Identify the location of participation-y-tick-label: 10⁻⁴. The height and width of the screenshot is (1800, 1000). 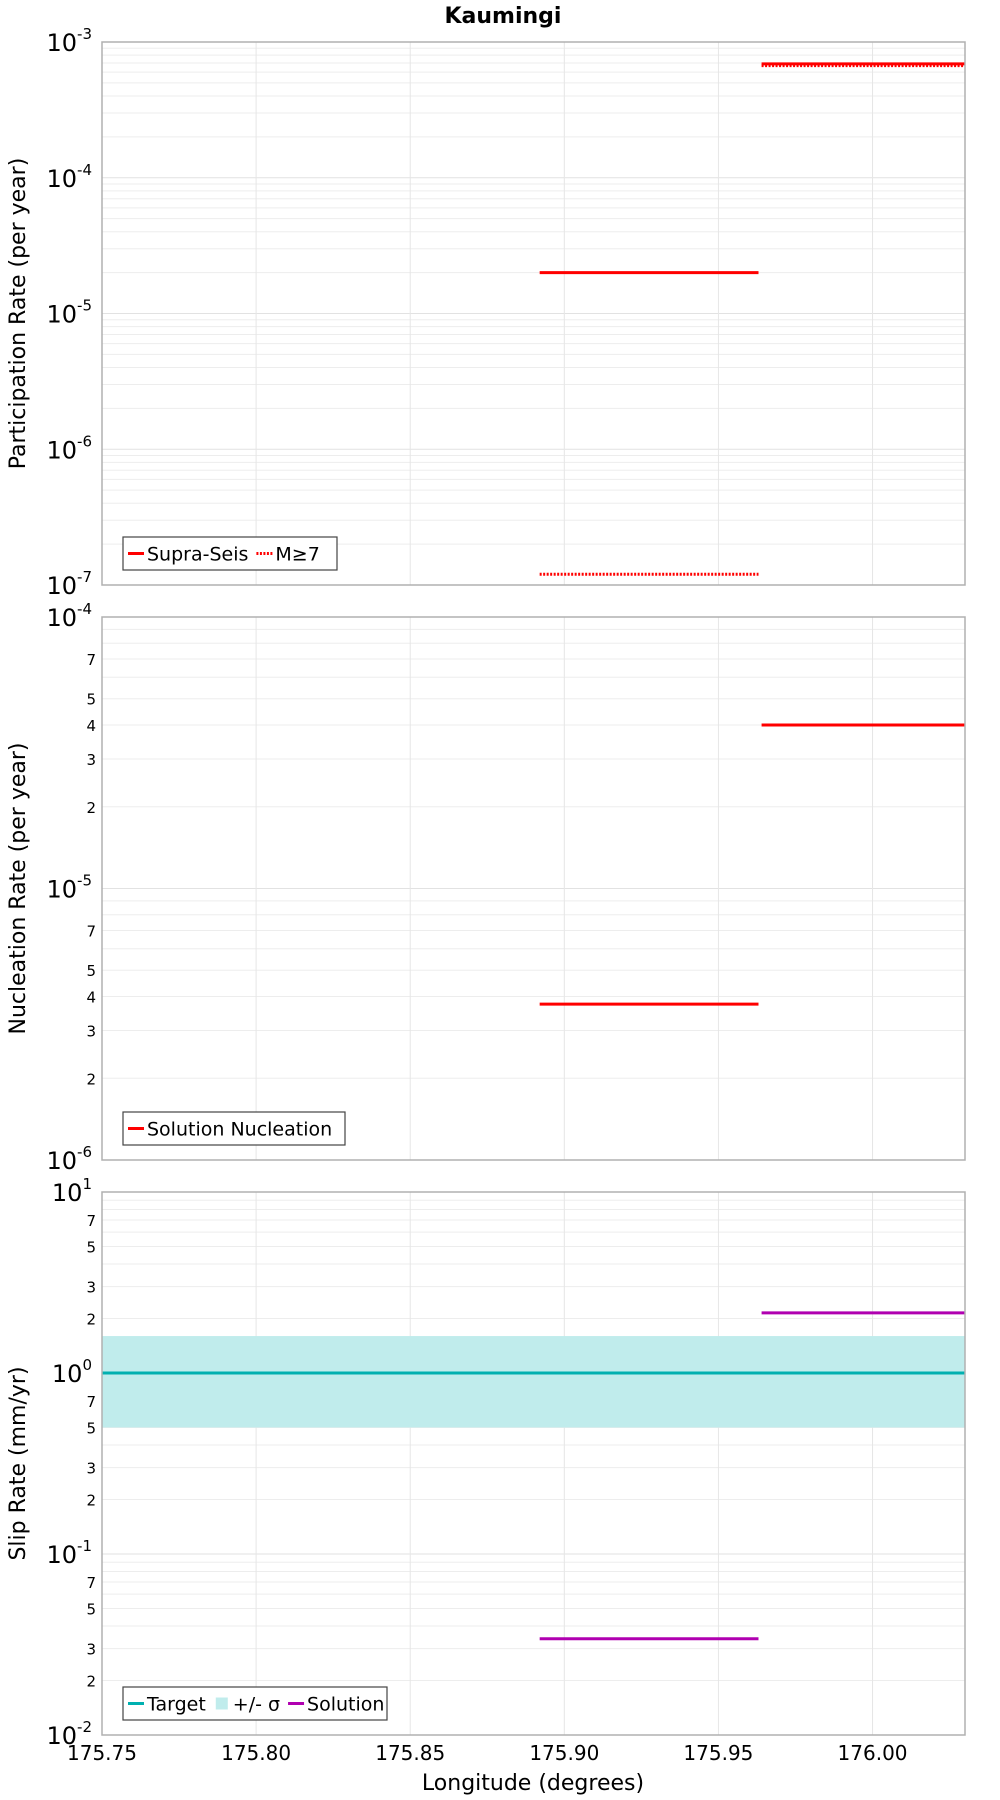
(69, 177).